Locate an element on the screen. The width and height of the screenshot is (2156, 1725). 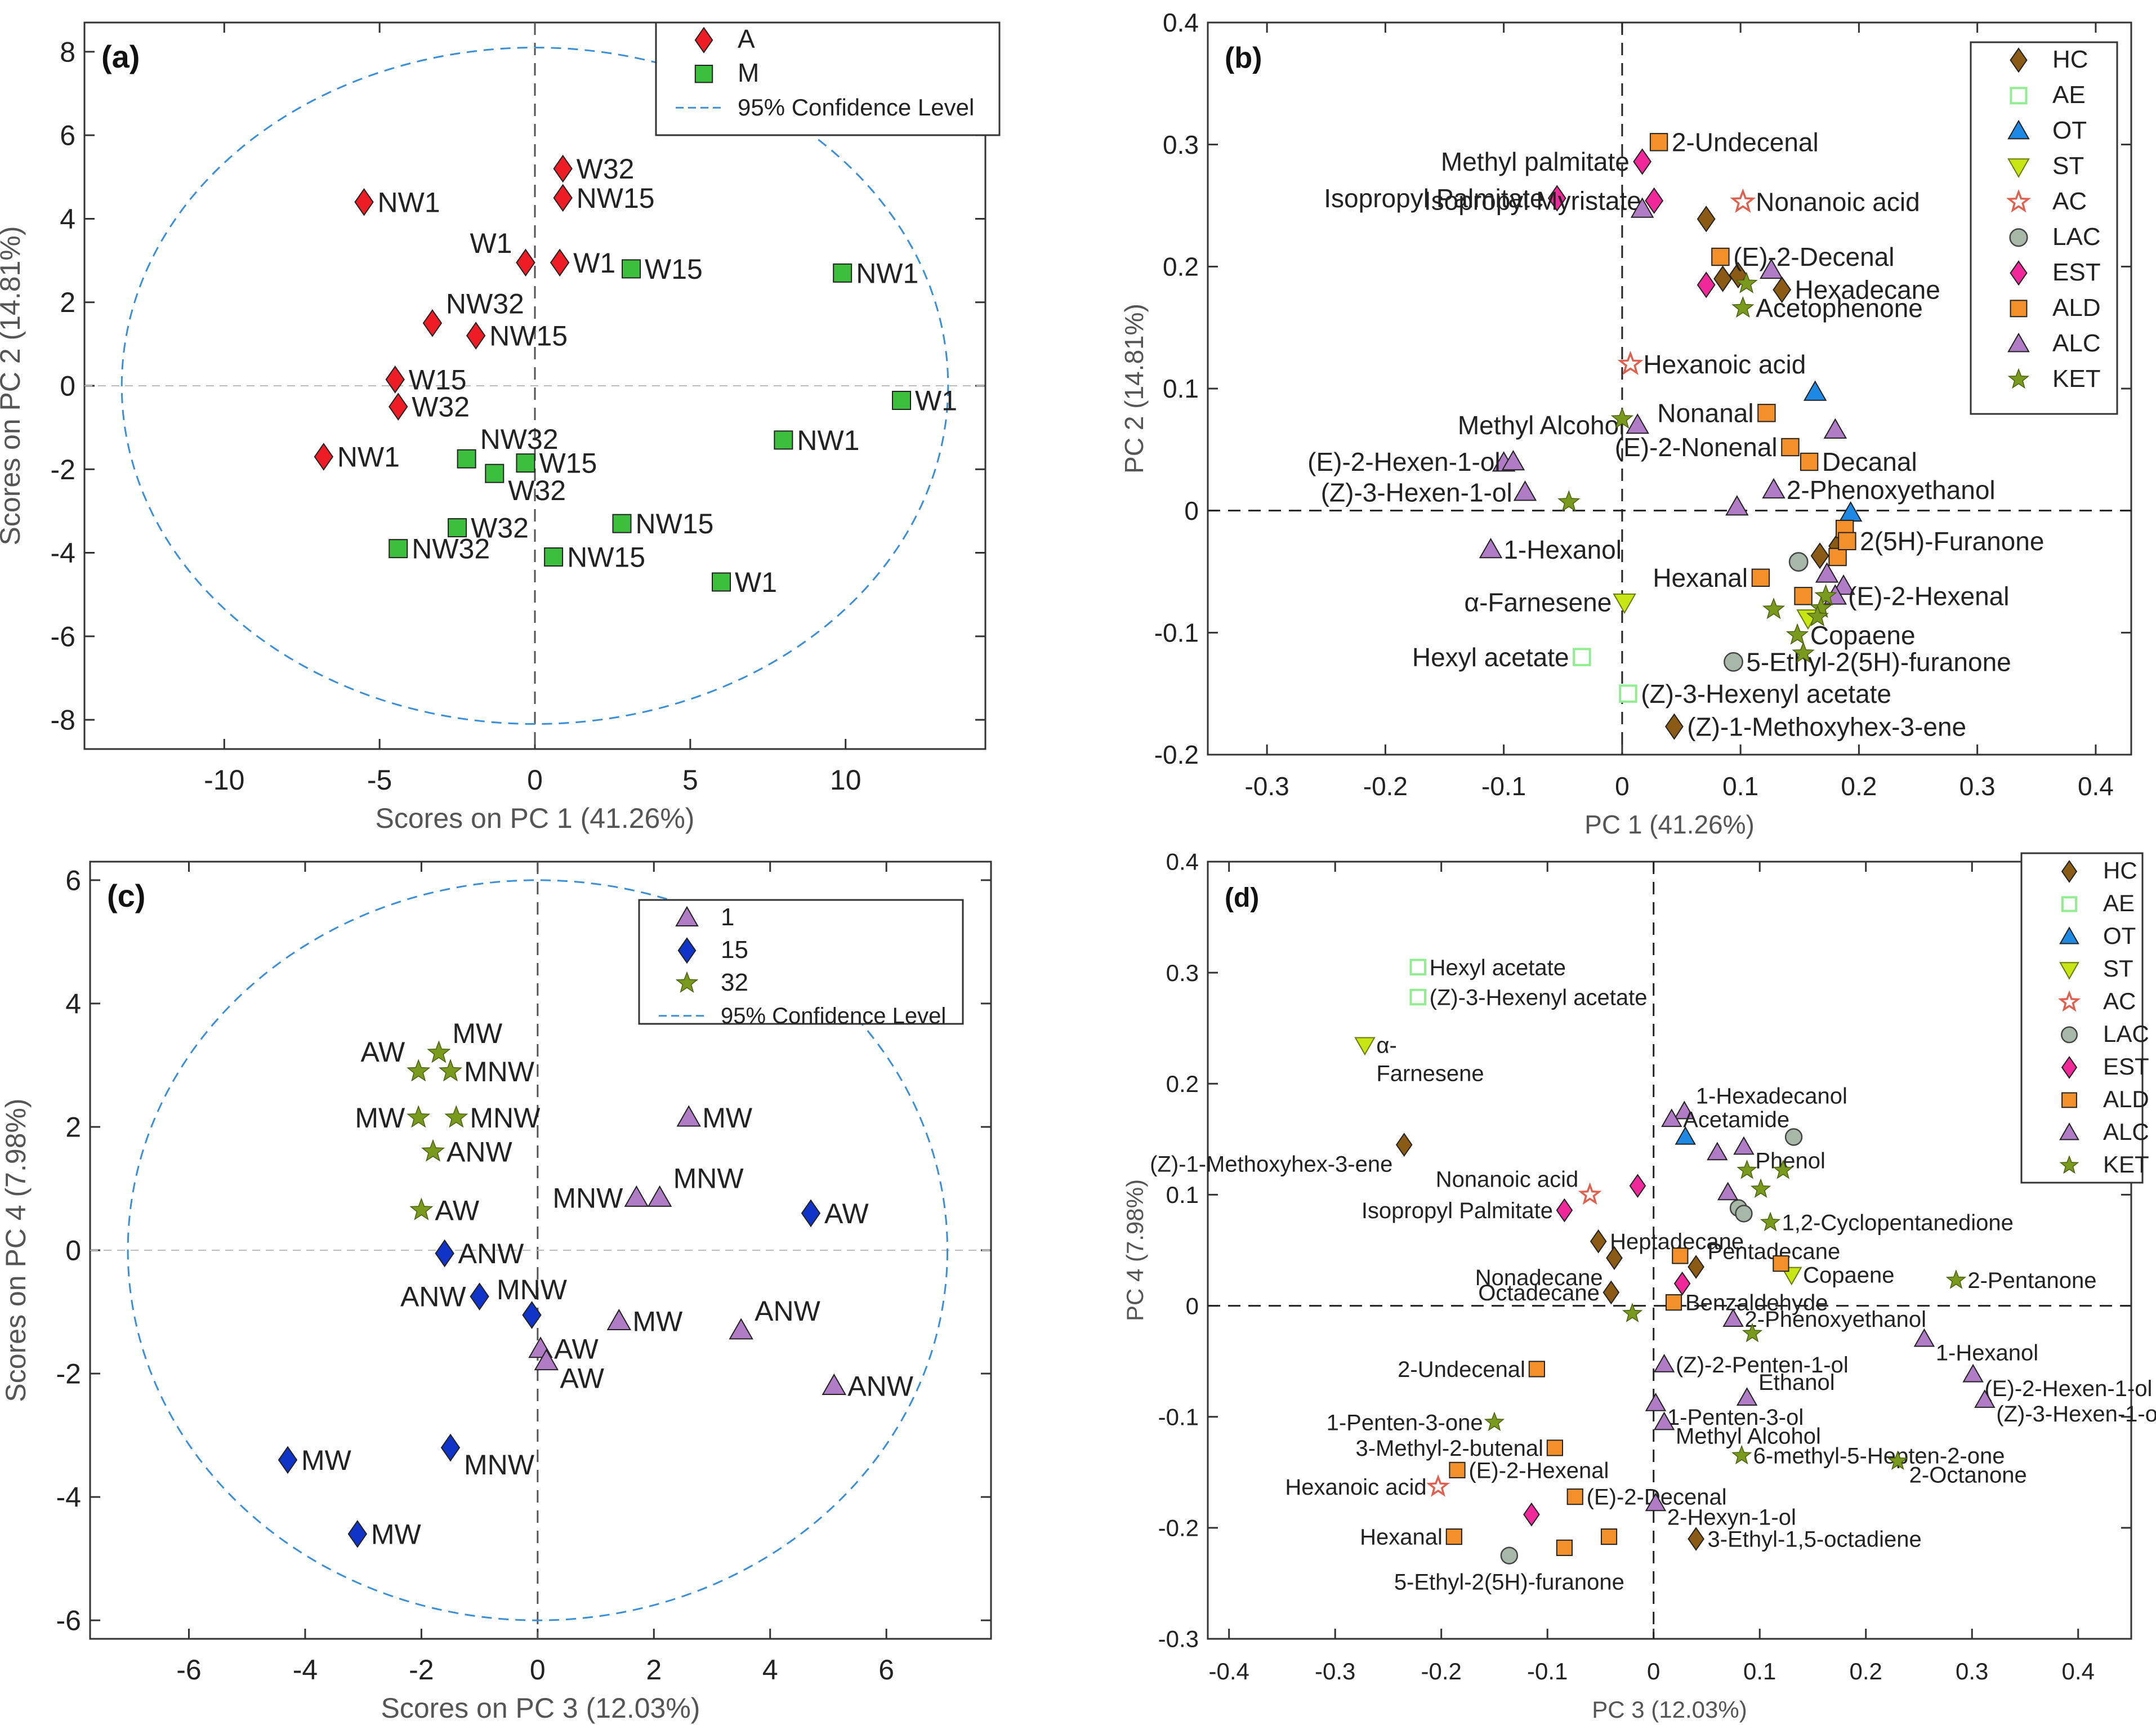
legend-label: 1 is located at coordinates (727, 917).